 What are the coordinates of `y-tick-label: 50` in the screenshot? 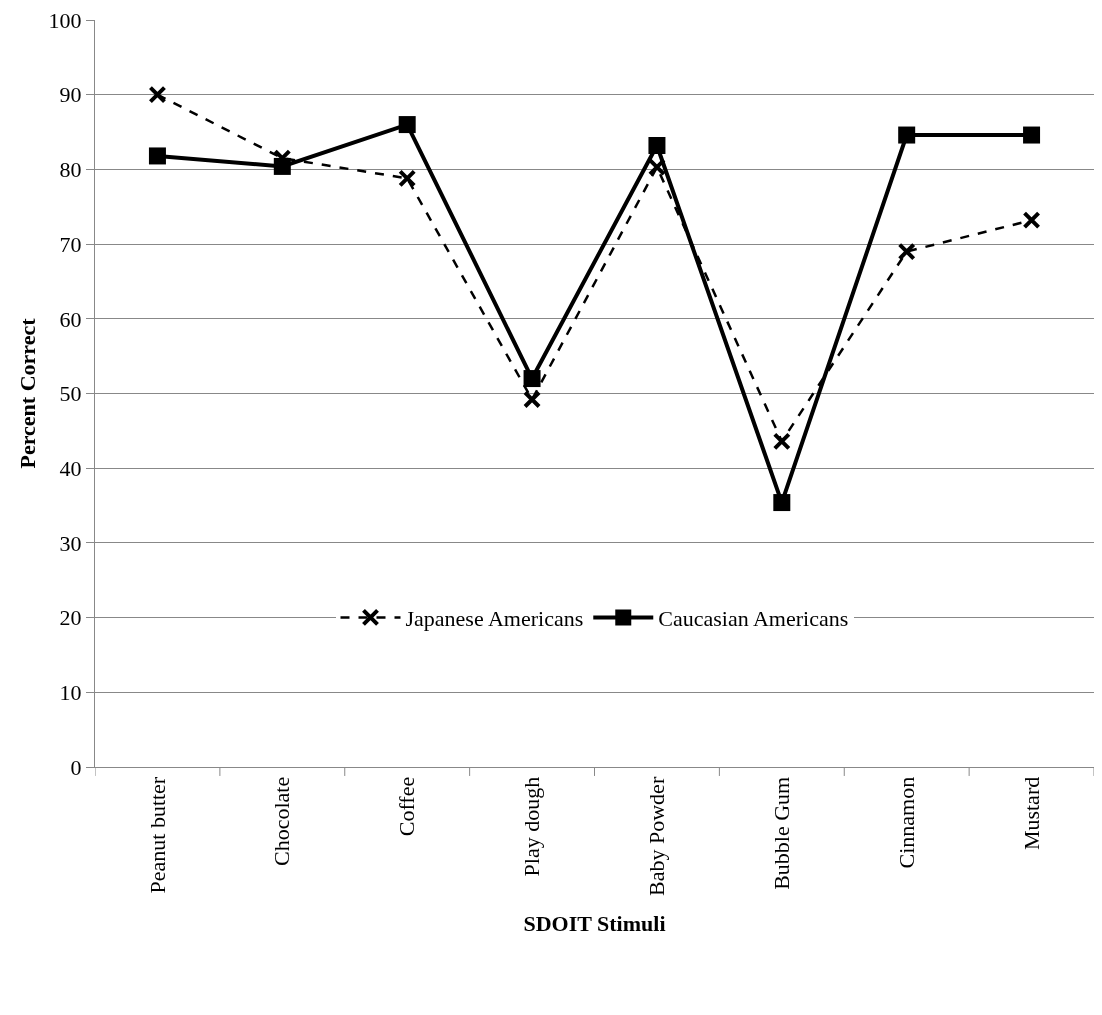 It's located at (70, 394).